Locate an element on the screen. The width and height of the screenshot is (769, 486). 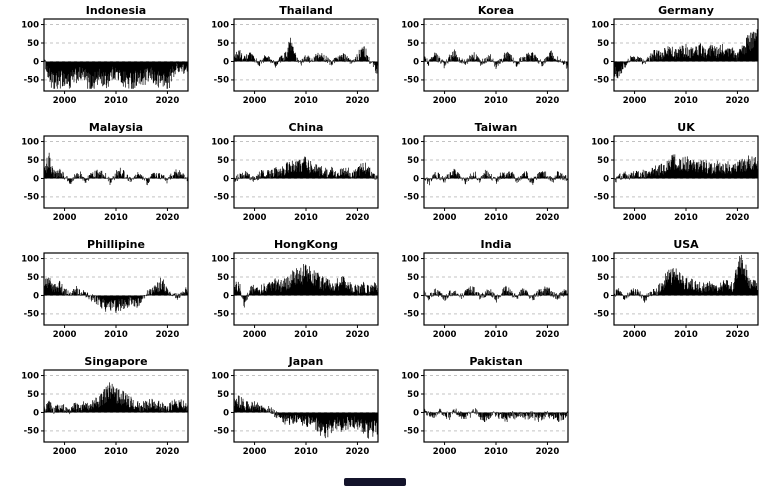
chart-panel: HongKong 100 50 0 -50 2000 2010 2020 is located at coordinates (289, 296).